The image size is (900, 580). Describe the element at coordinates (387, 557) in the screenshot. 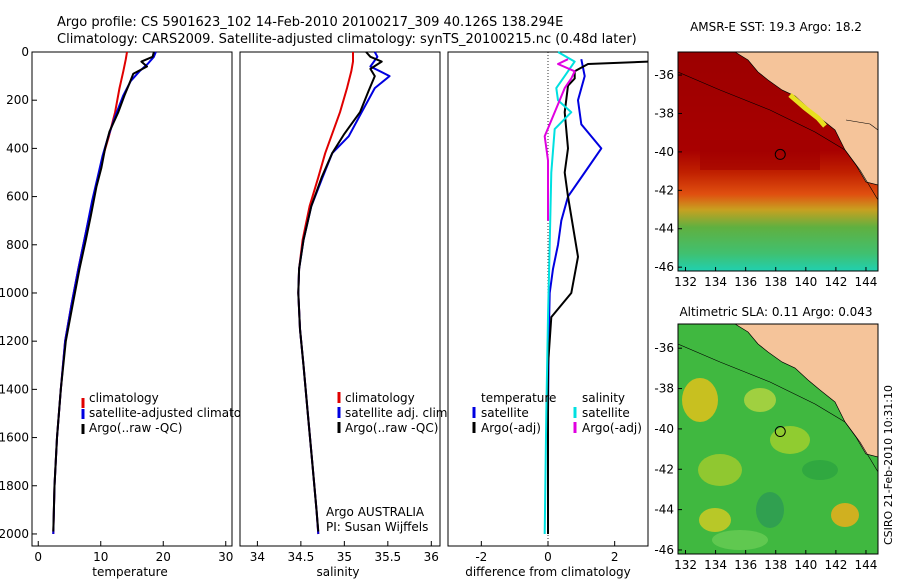

I see `x-tick-label: 35.5` at that location.